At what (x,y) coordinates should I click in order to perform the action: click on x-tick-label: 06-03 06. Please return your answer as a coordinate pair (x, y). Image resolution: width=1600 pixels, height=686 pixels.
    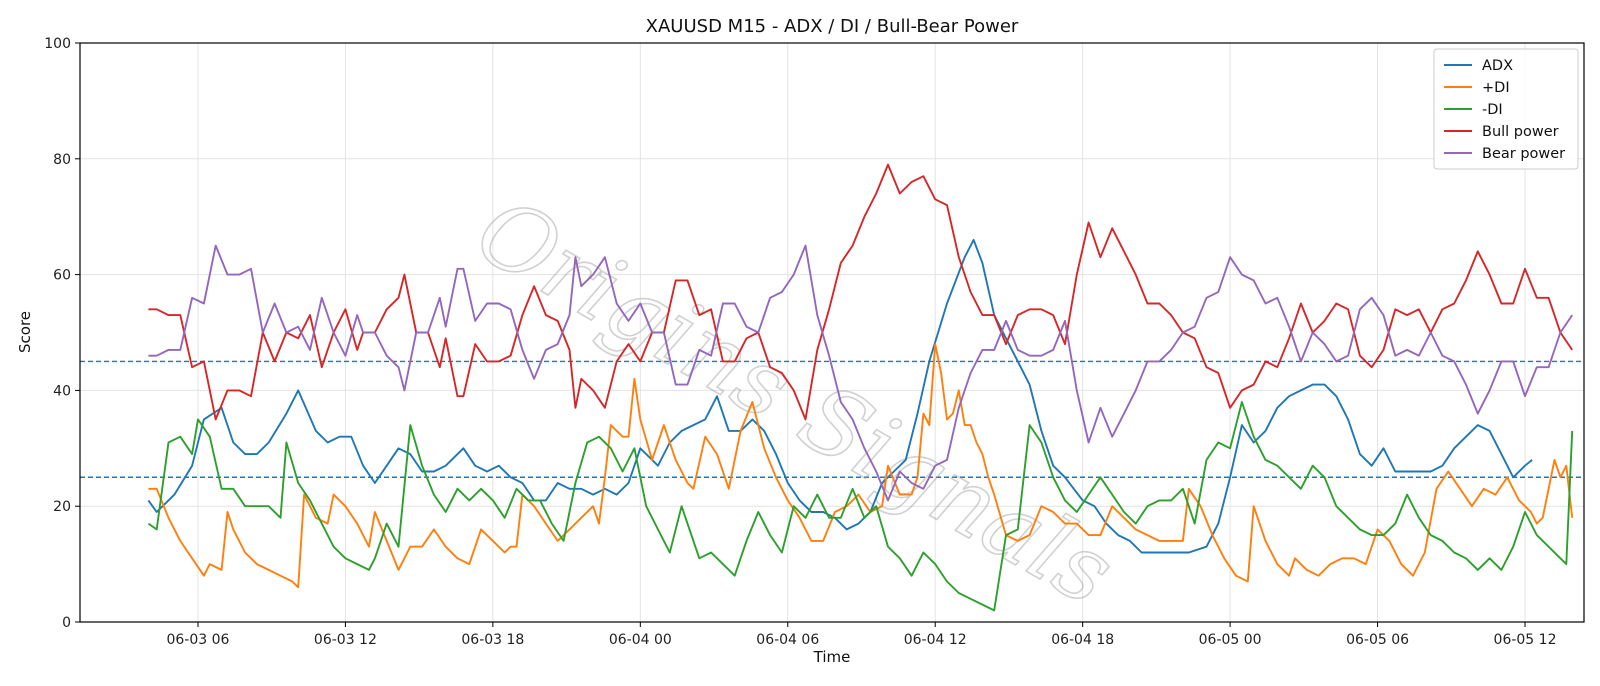
    Looking at the image, I should click on (197, 640).